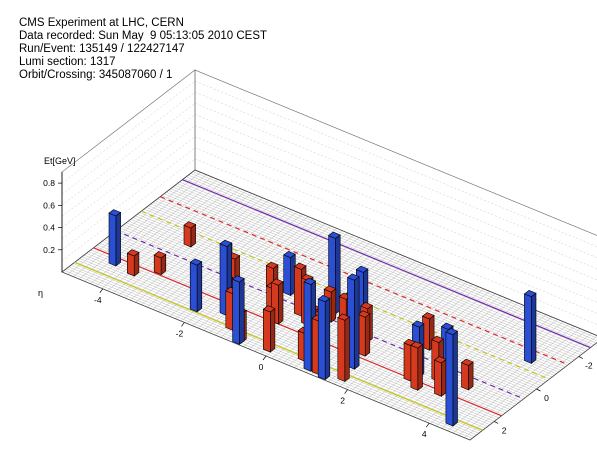  Describe the element at coordinates (128, 171) in the screenshot. I see `left-wall` at that location.